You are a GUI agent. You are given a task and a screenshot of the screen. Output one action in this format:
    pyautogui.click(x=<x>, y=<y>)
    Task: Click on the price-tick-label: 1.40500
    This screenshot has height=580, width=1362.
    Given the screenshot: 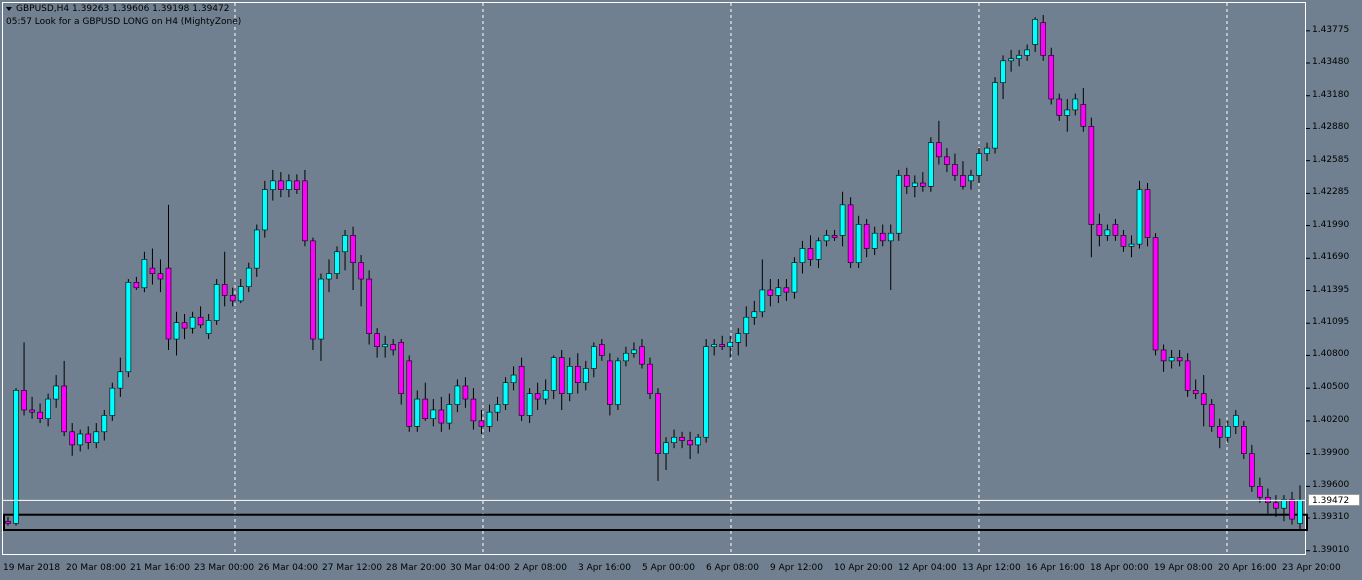 What is the action you would take?
    pyautogui.click(x=1331, y=387)
    